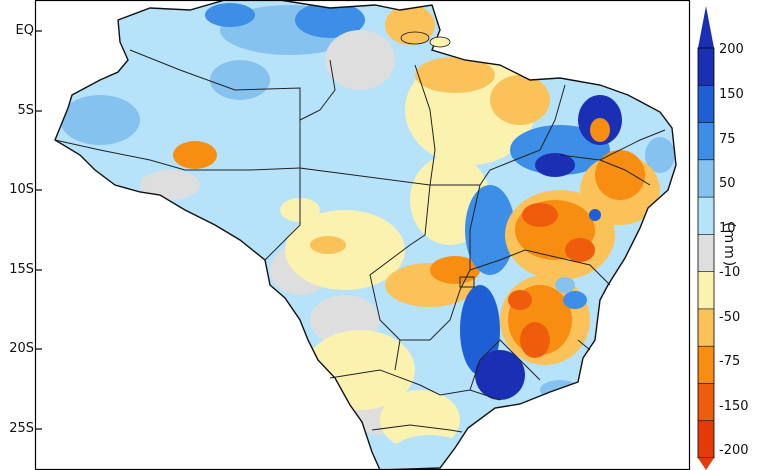  I want to click on colorbar-top-arrow, so click(706, 27).